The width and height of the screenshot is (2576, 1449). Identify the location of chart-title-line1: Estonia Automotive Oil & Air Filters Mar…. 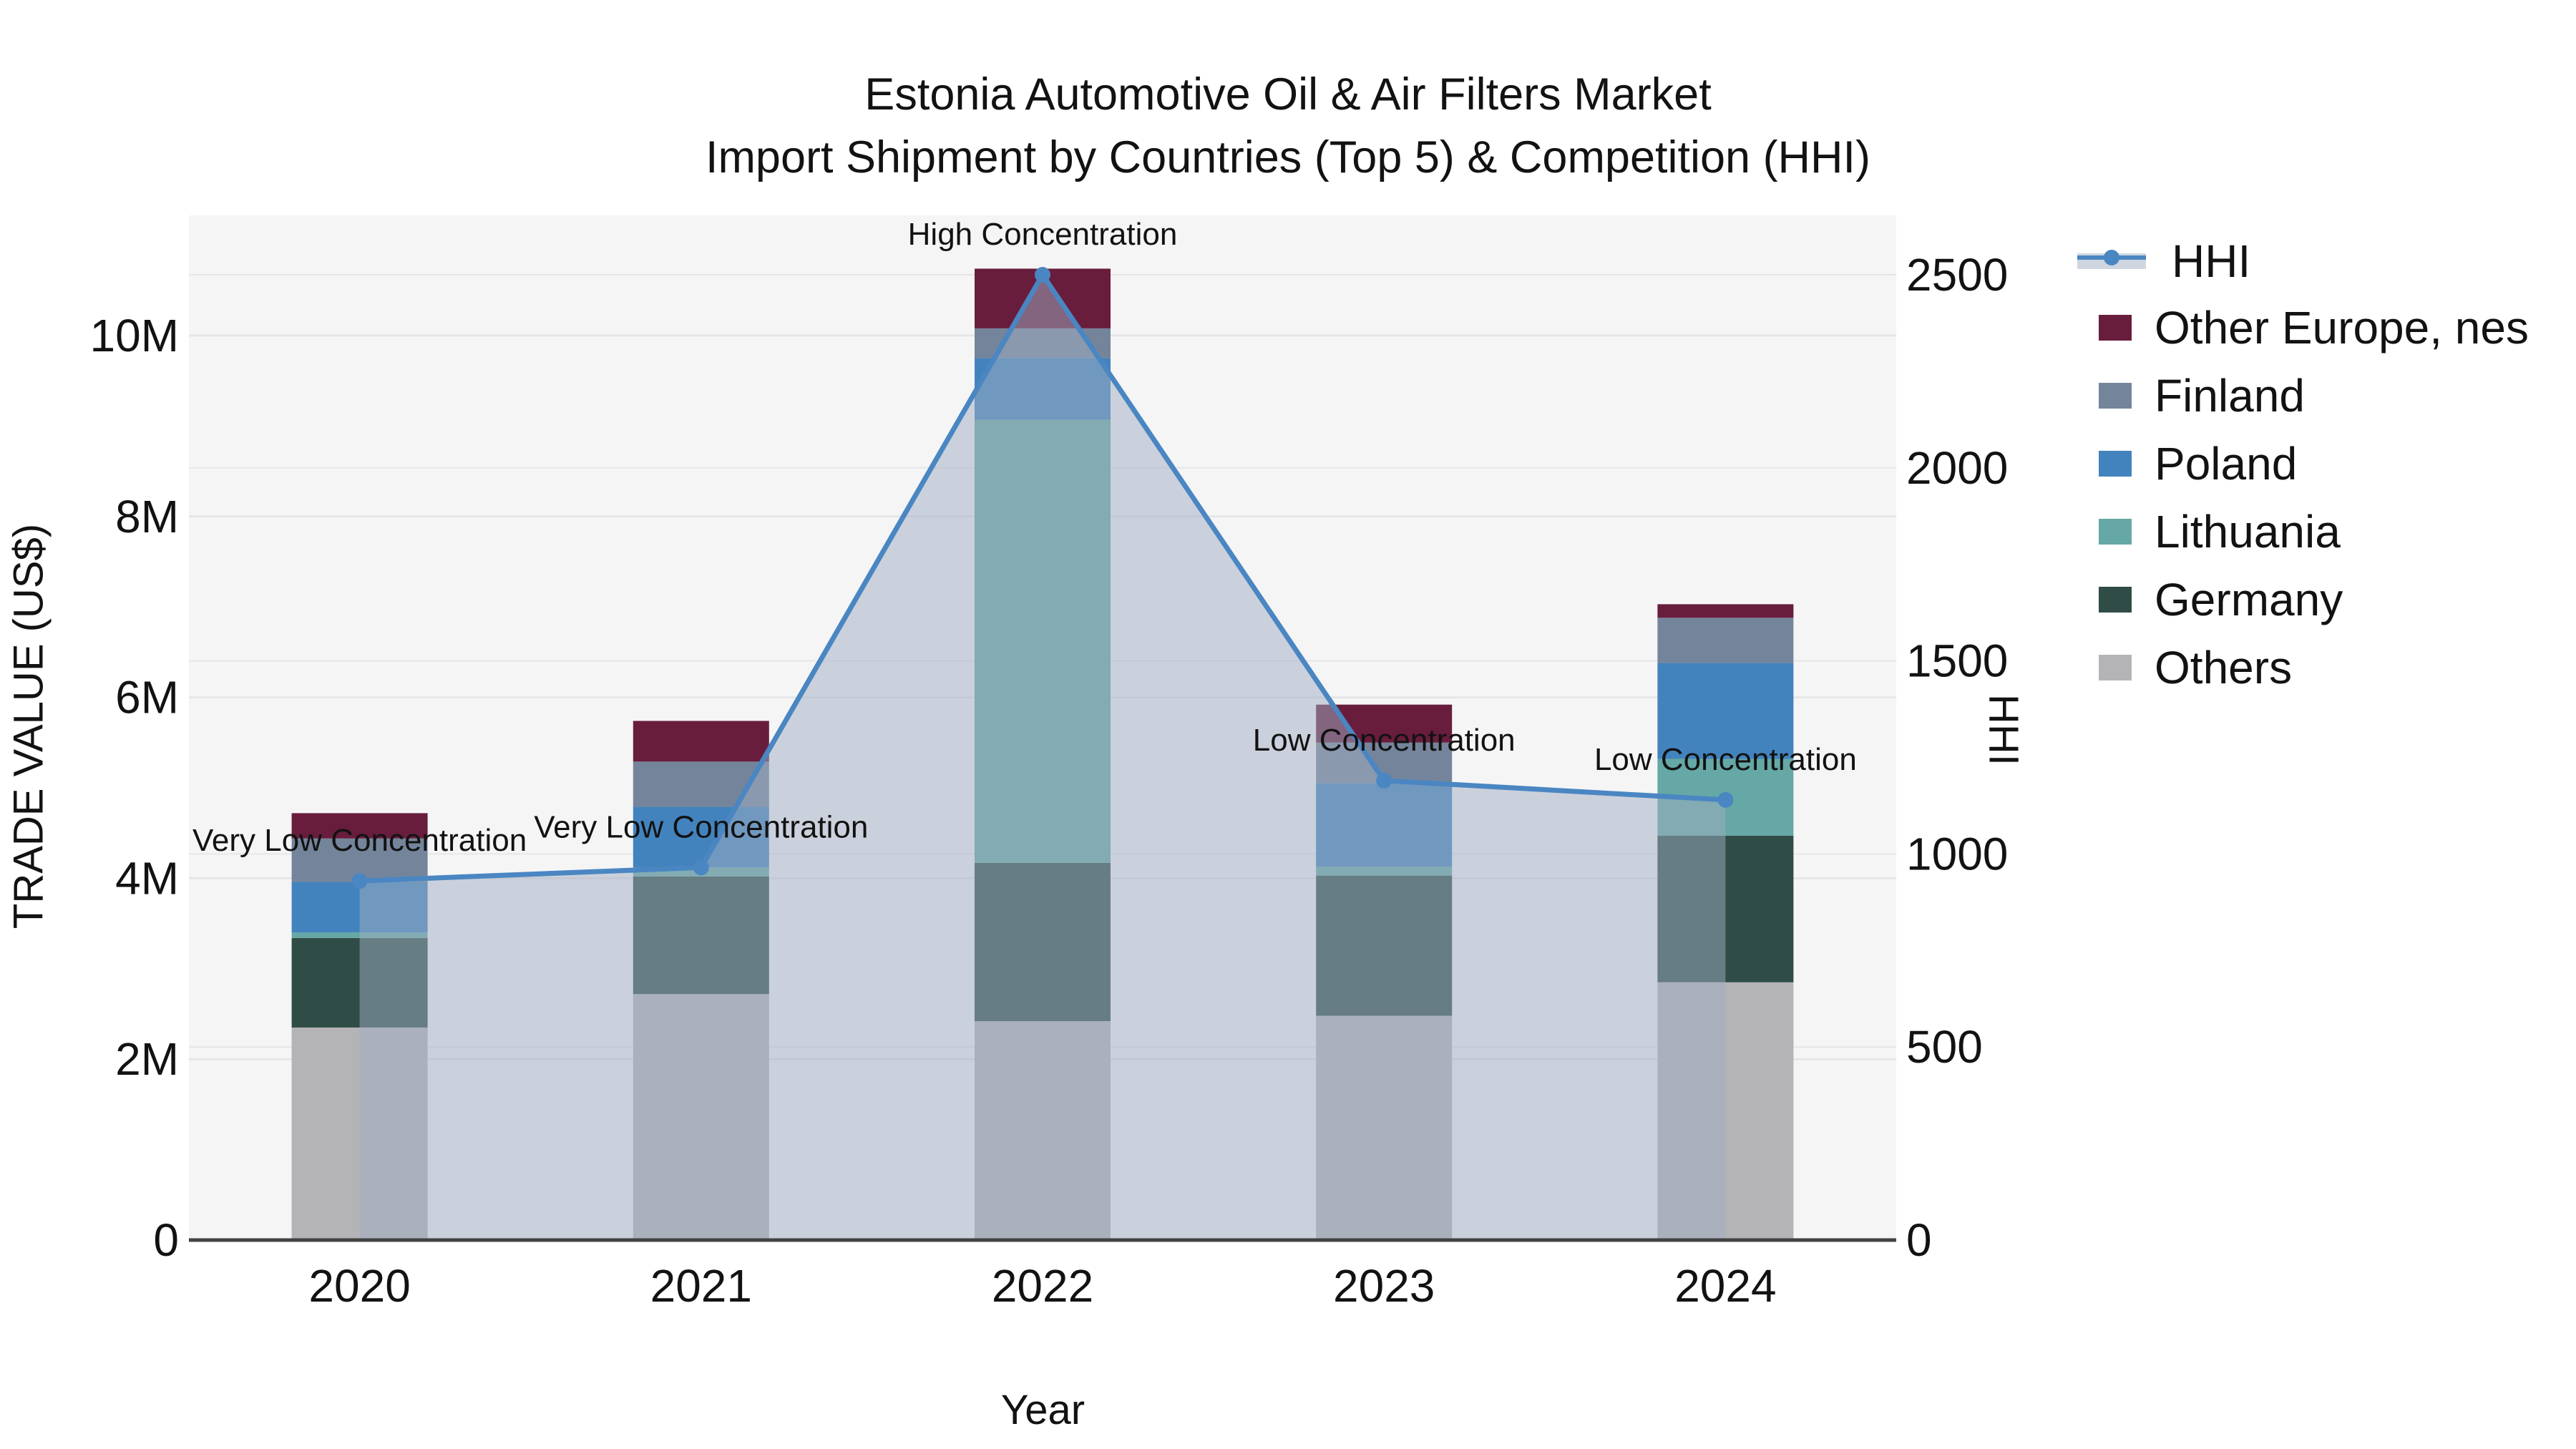
(1288, 94).